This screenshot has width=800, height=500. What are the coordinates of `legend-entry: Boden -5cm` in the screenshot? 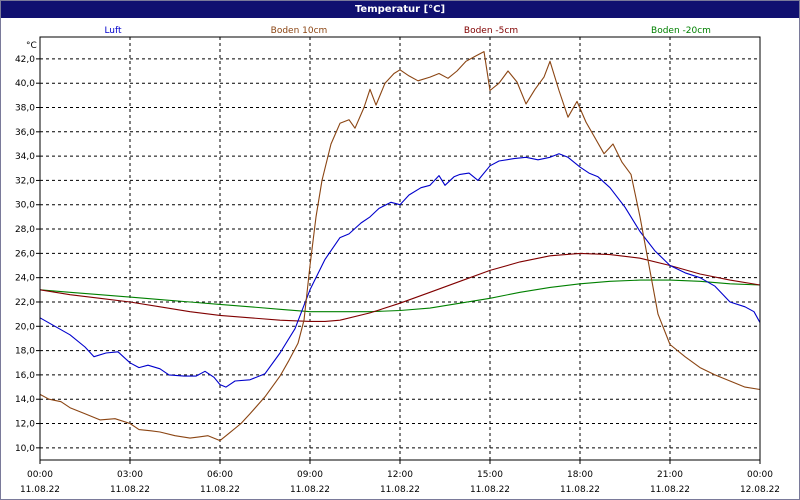 It's located at (491, 31).